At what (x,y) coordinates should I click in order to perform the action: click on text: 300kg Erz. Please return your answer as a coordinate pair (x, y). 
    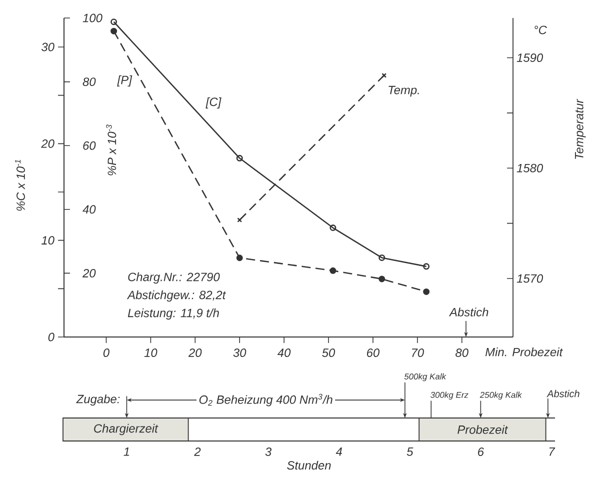
    Looking at the image, I should click on (449, 396).